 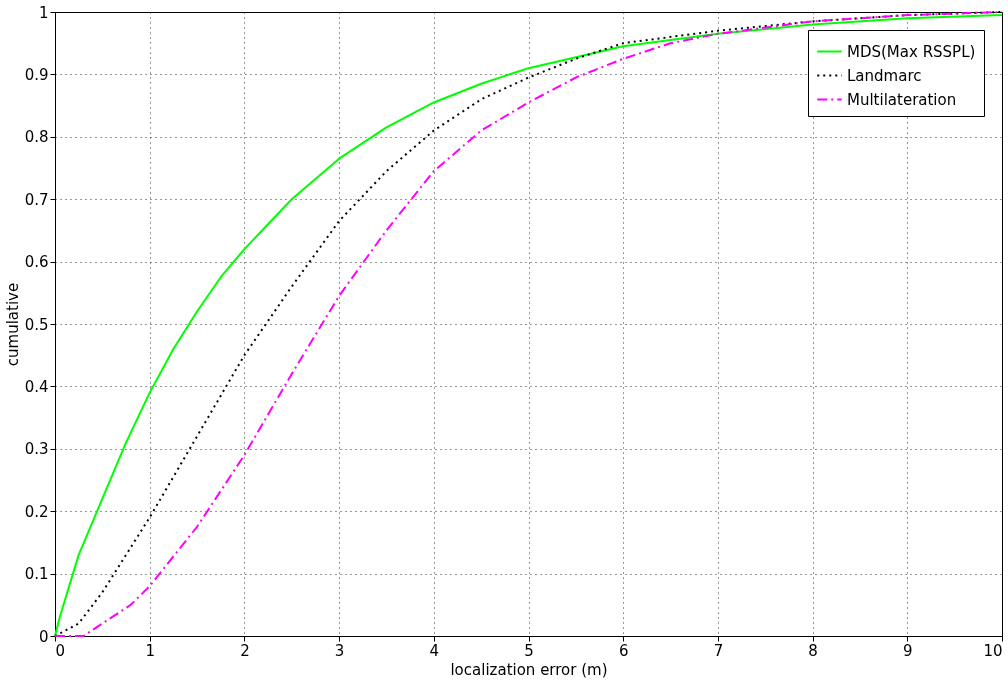 What do you see at coordinates (60, 650) in the screenshot?
I see `x-tick-label: 0` at bounding box center [60, 650].